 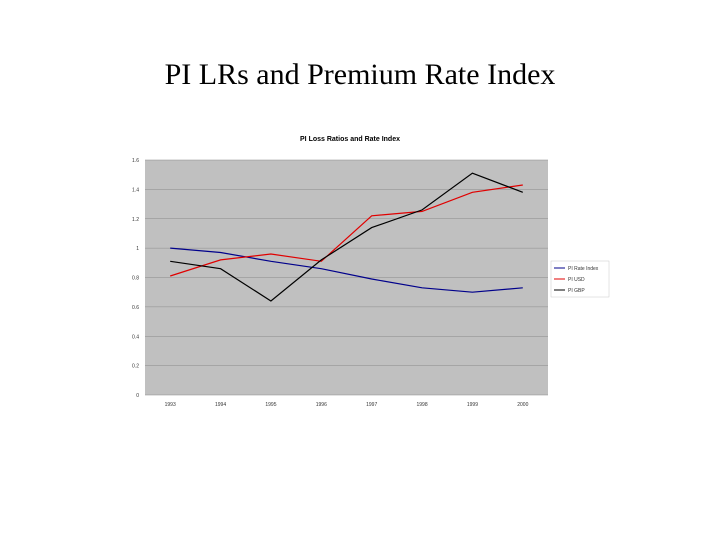 I want to click on y-tick-label: 0.4, so click(x=135, y=337).